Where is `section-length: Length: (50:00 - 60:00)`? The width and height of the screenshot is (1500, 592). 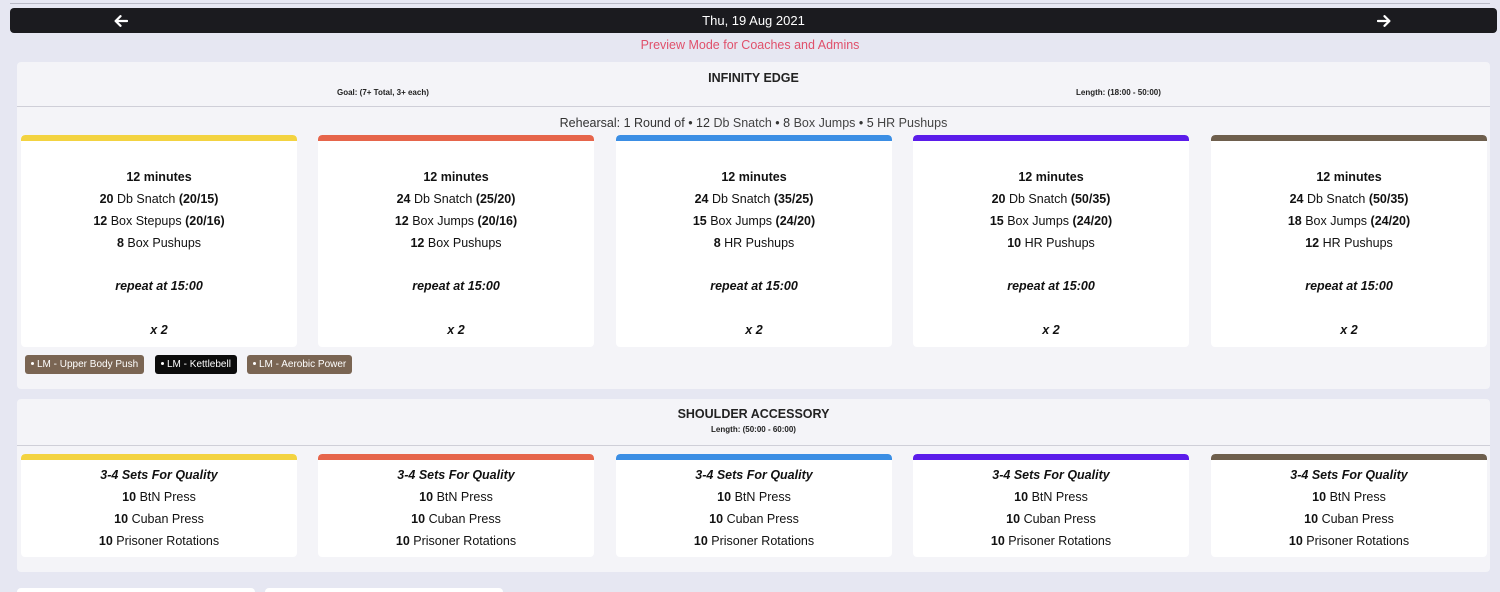 section-length: Length: (50:00 - 60:00) is located at coordinates (753, 429).